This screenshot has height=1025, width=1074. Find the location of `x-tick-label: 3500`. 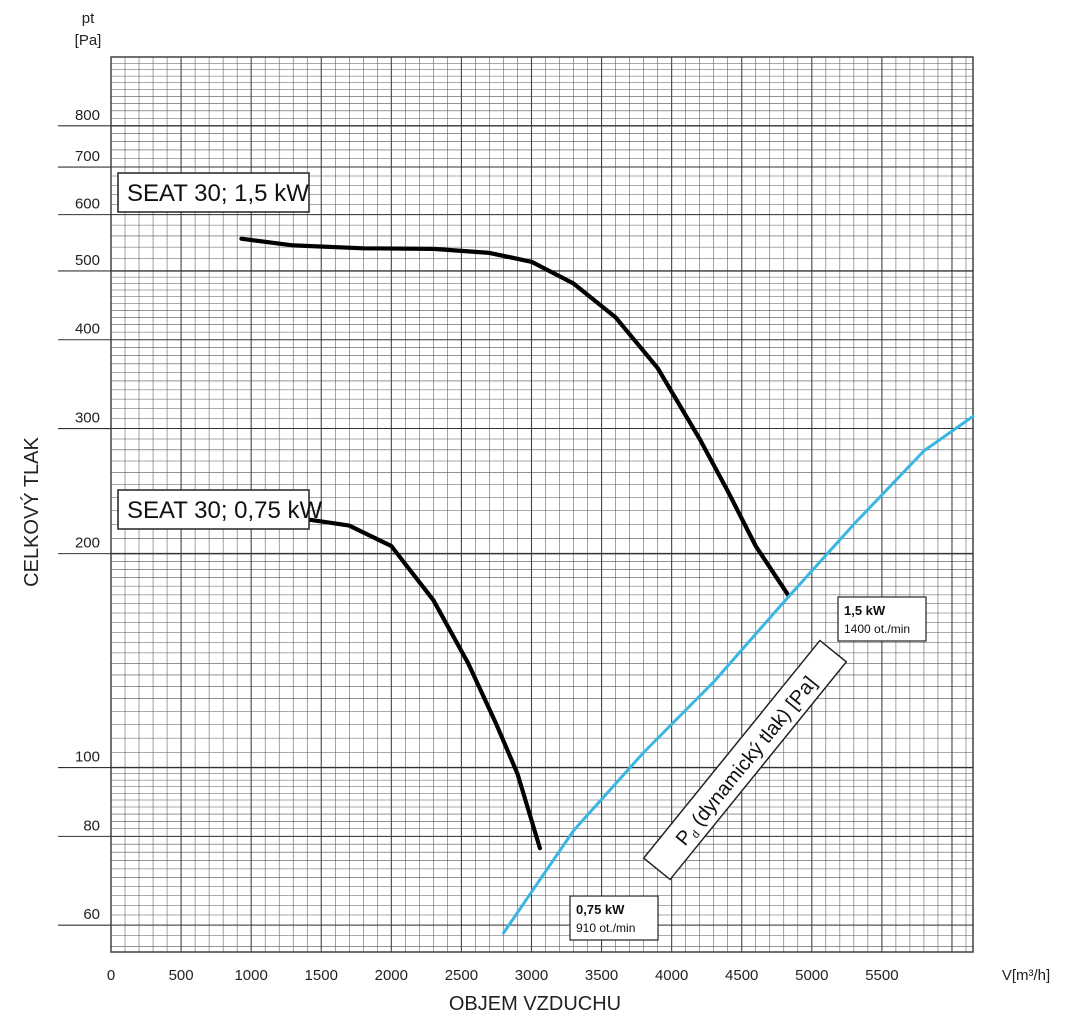

x-tick-label: 3500 is located at coordinates (601, 975).